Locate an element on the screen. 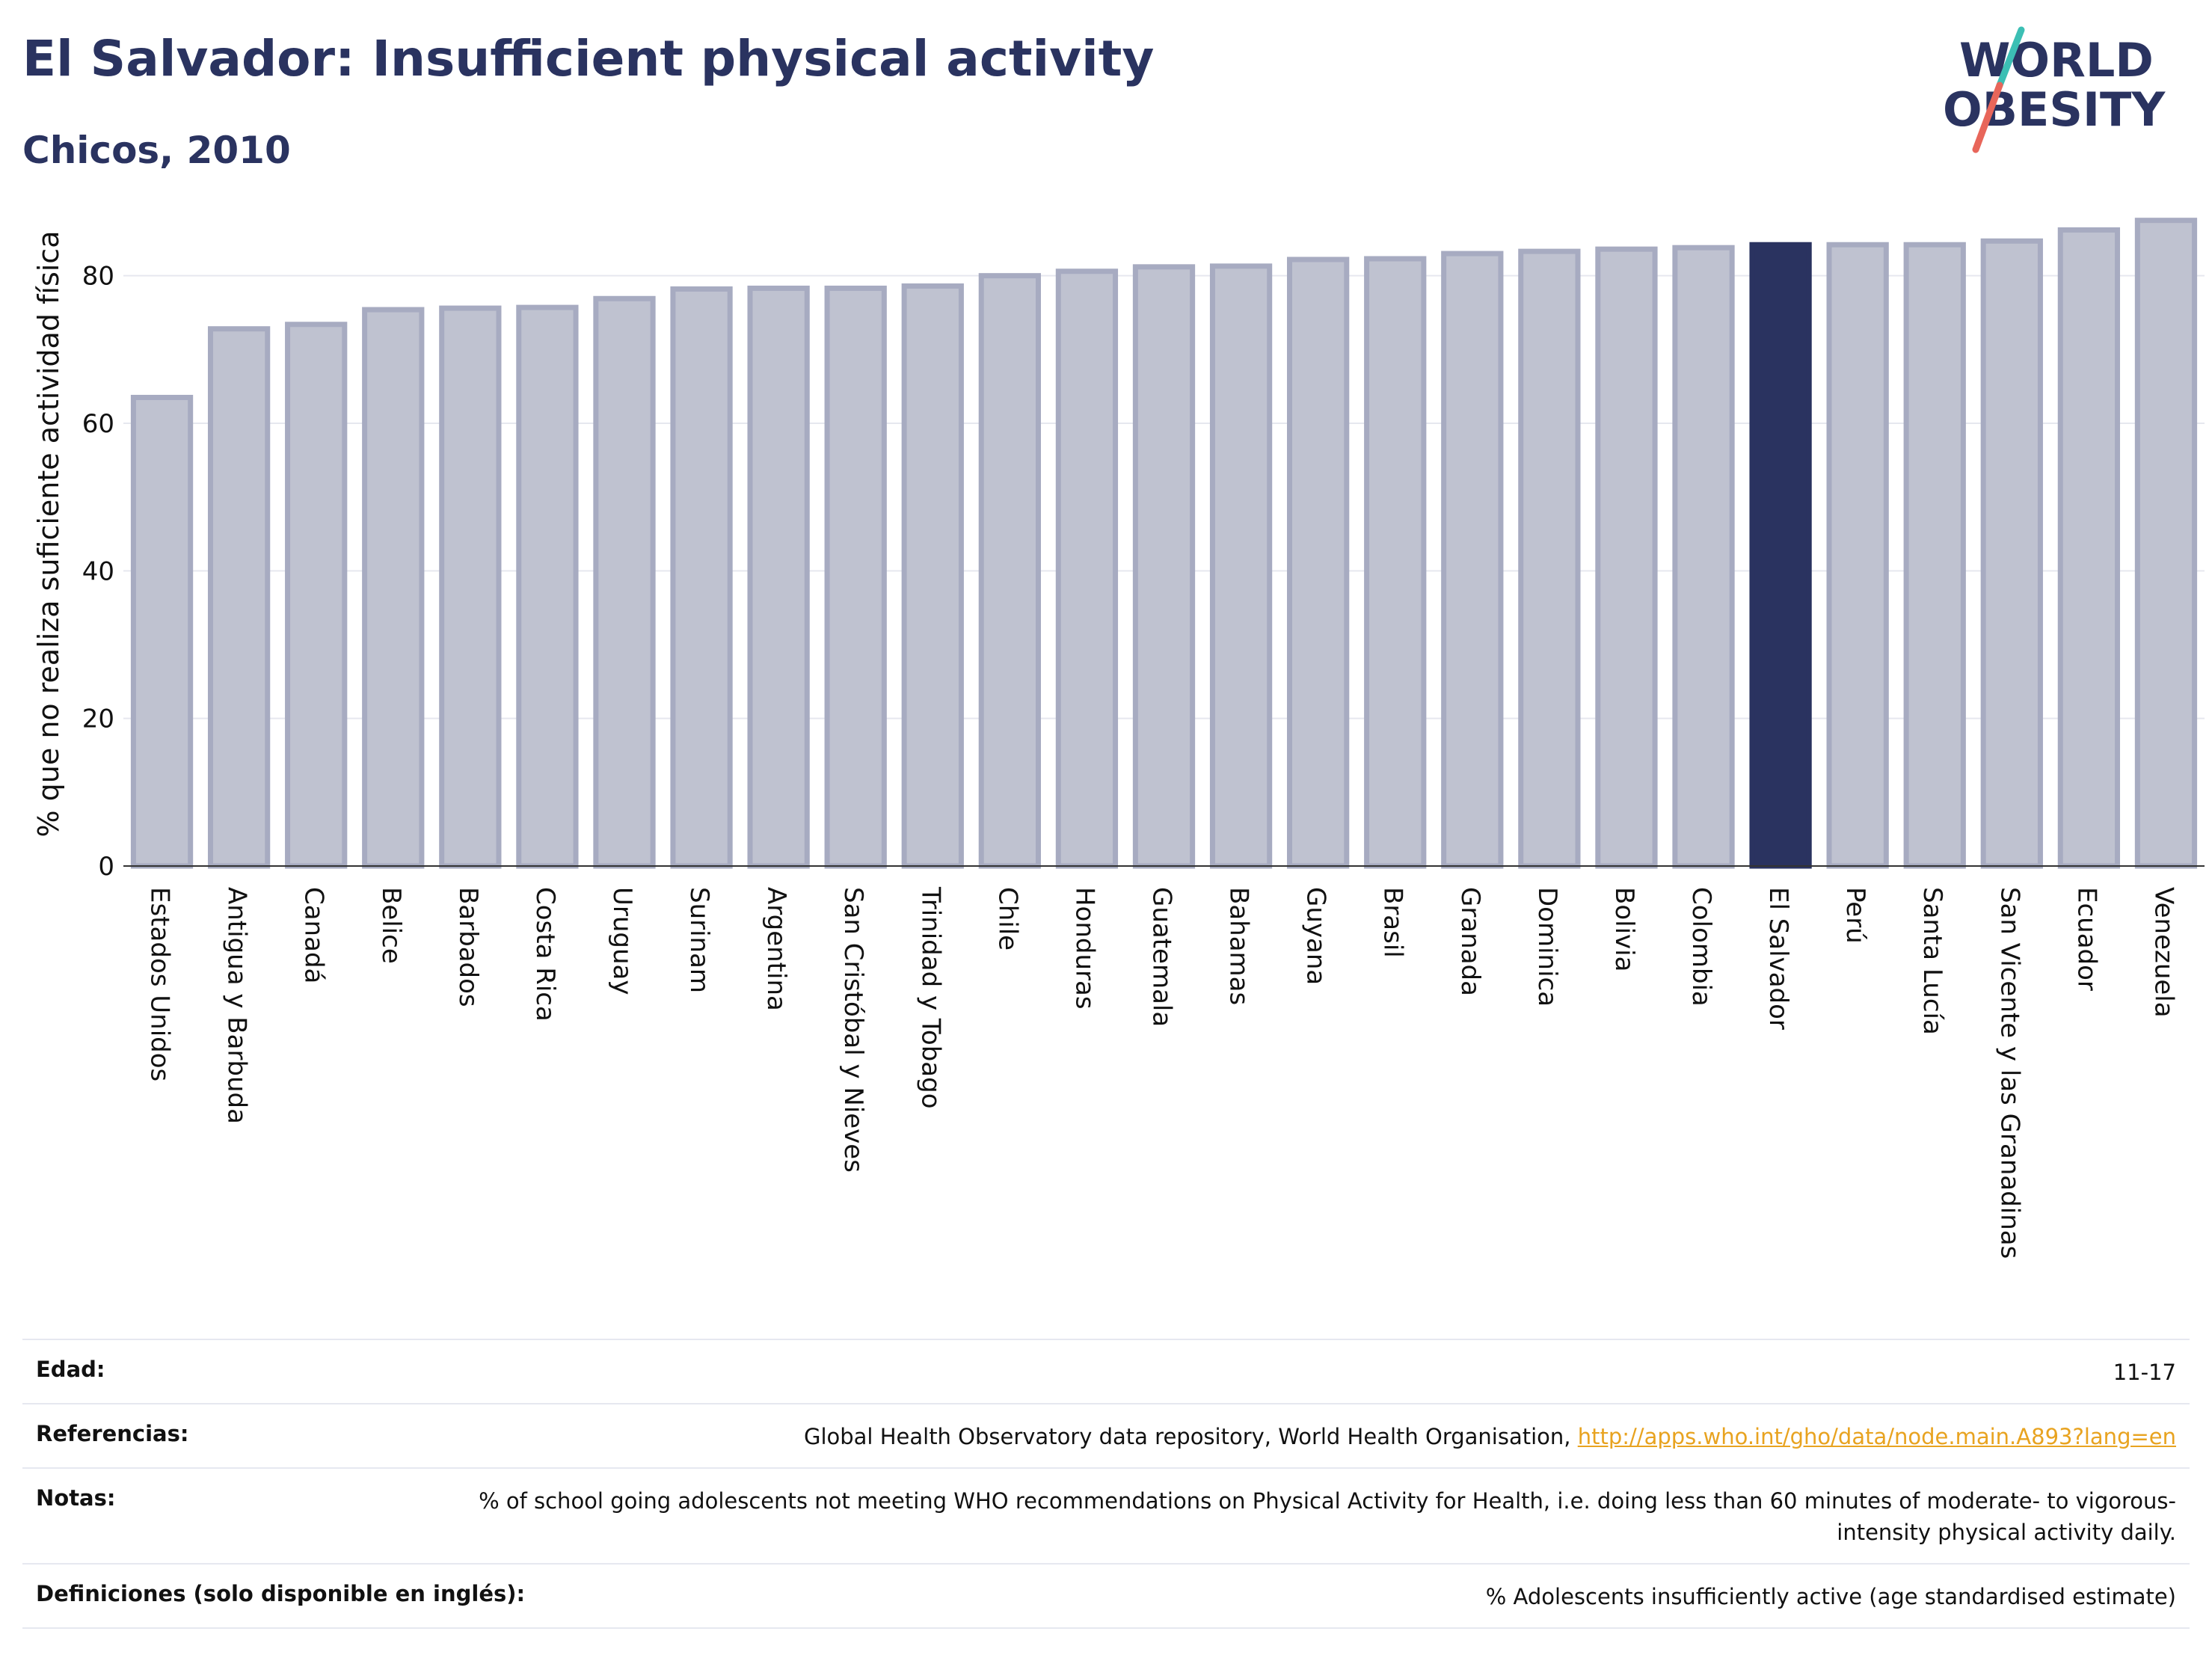 This screenshot has width=2212, height=1655. bar-guatemala is located at coordinates (1164, 566).